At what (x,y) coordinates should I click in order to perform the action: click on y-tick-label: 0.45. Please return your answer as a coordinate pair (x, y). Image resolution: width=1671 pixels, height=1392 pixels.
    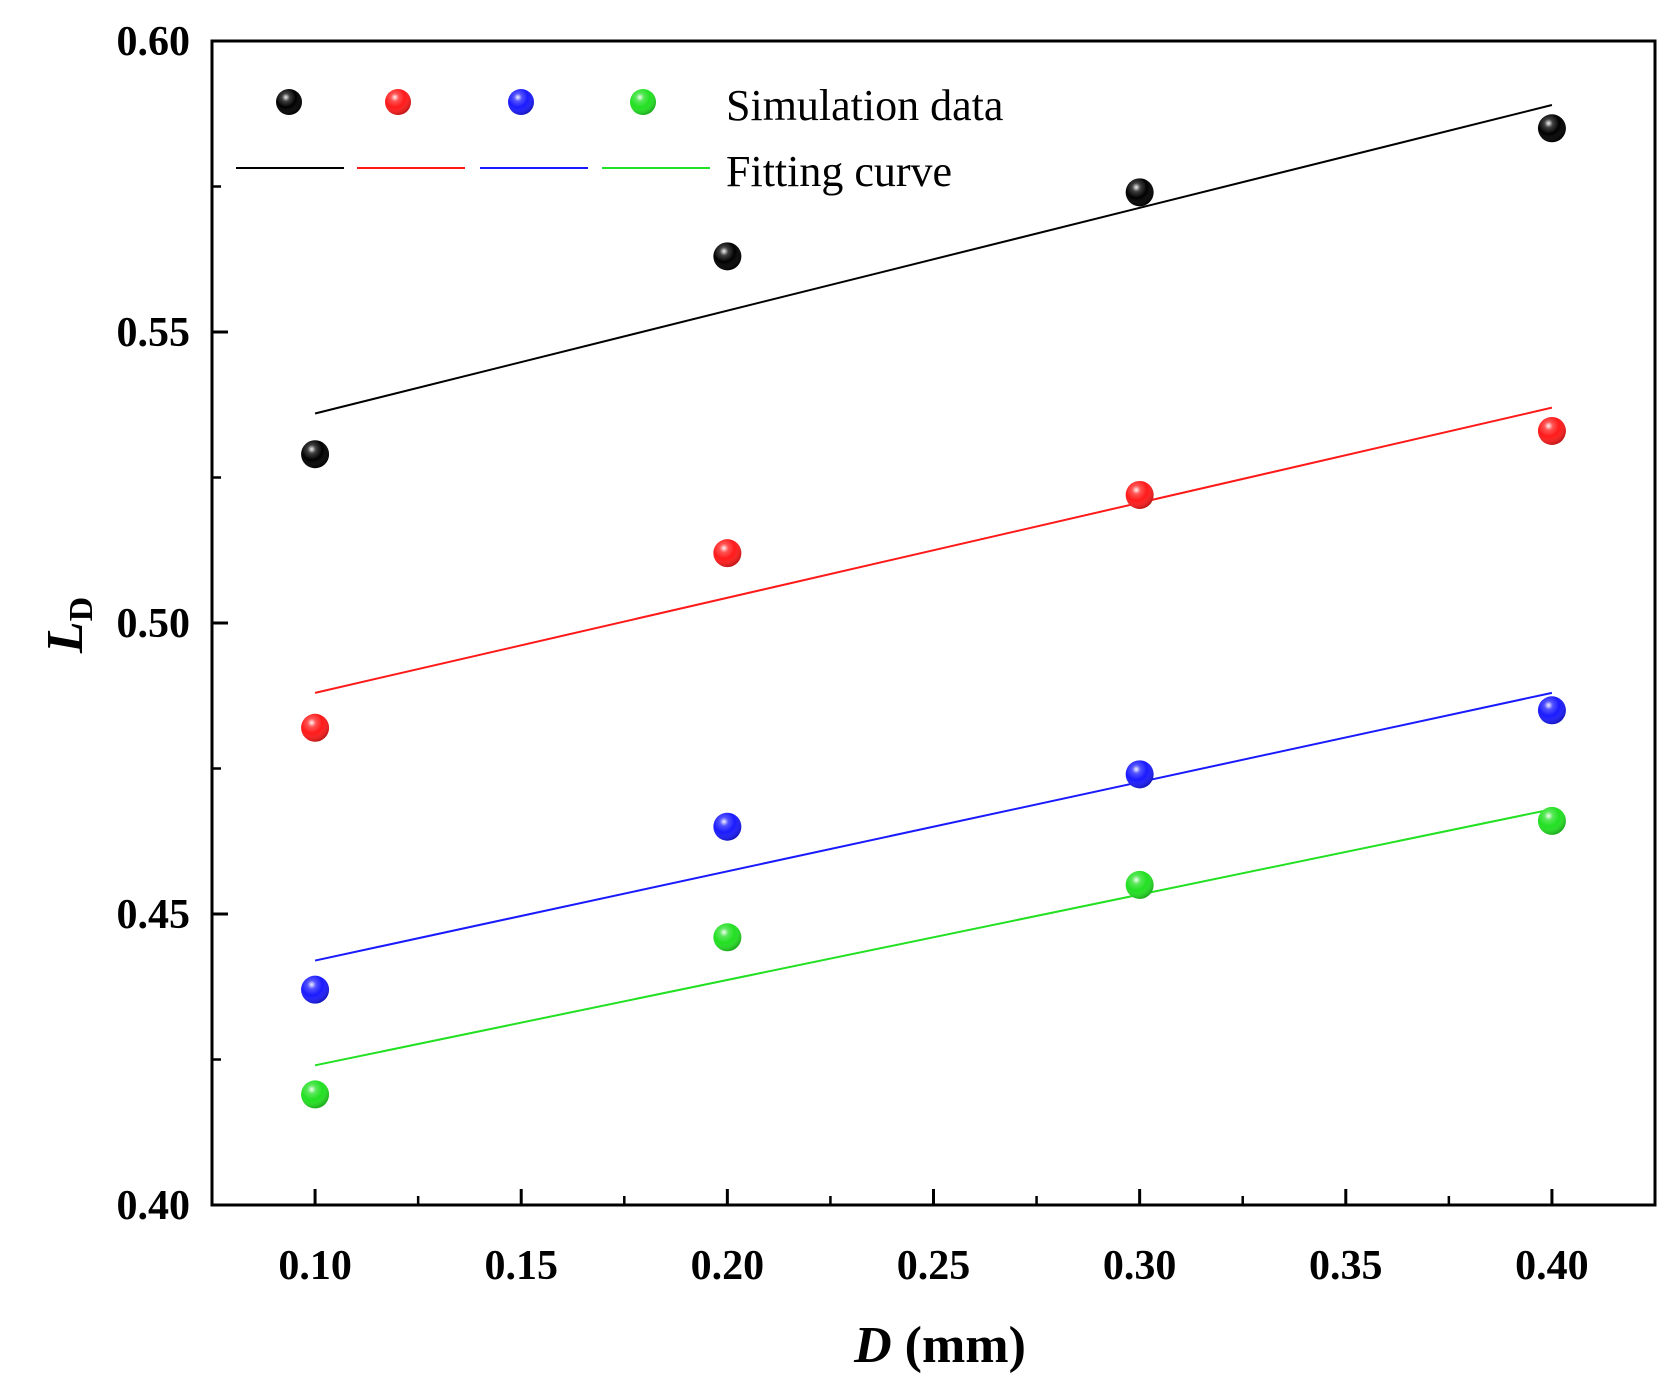
    Looking at the image, I should click on (154, 915).